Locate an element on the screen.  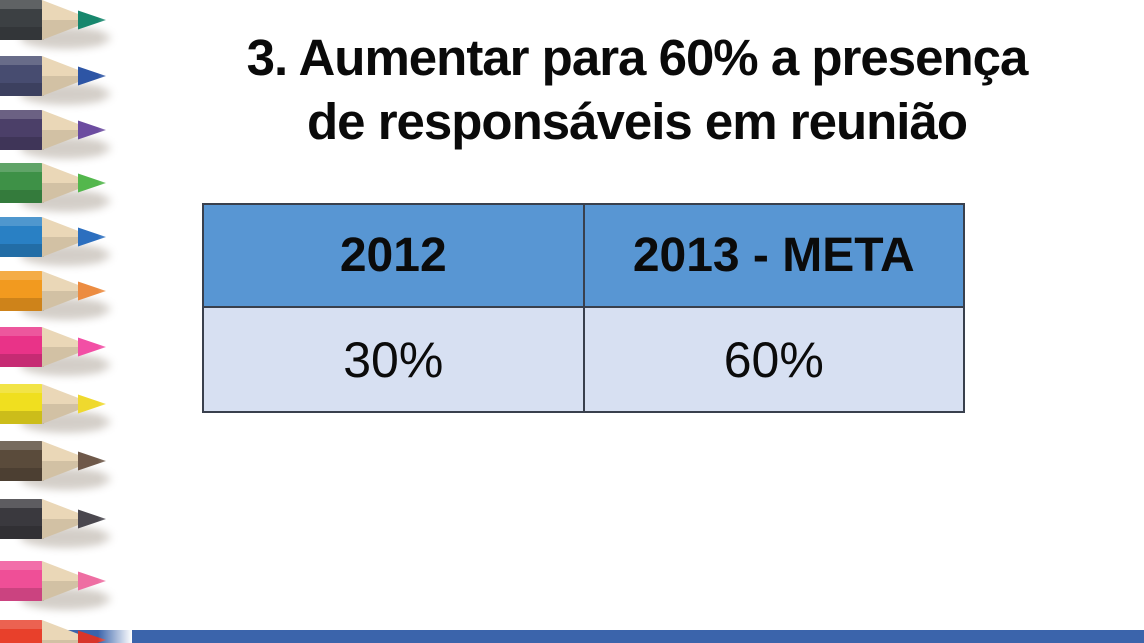
goal-table-body: 30% 60% is located at coordinates (583, 359).